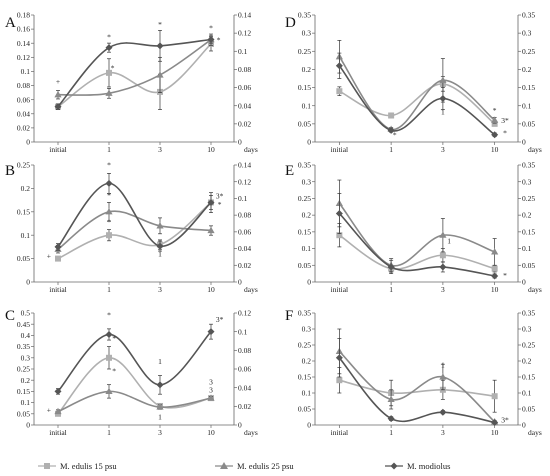 The image size is (550, 476). What do you see at coordinates (528, 409) in the screenshot?
I see `y2-tick-label: 0.05` at bounding box center [528, 409].